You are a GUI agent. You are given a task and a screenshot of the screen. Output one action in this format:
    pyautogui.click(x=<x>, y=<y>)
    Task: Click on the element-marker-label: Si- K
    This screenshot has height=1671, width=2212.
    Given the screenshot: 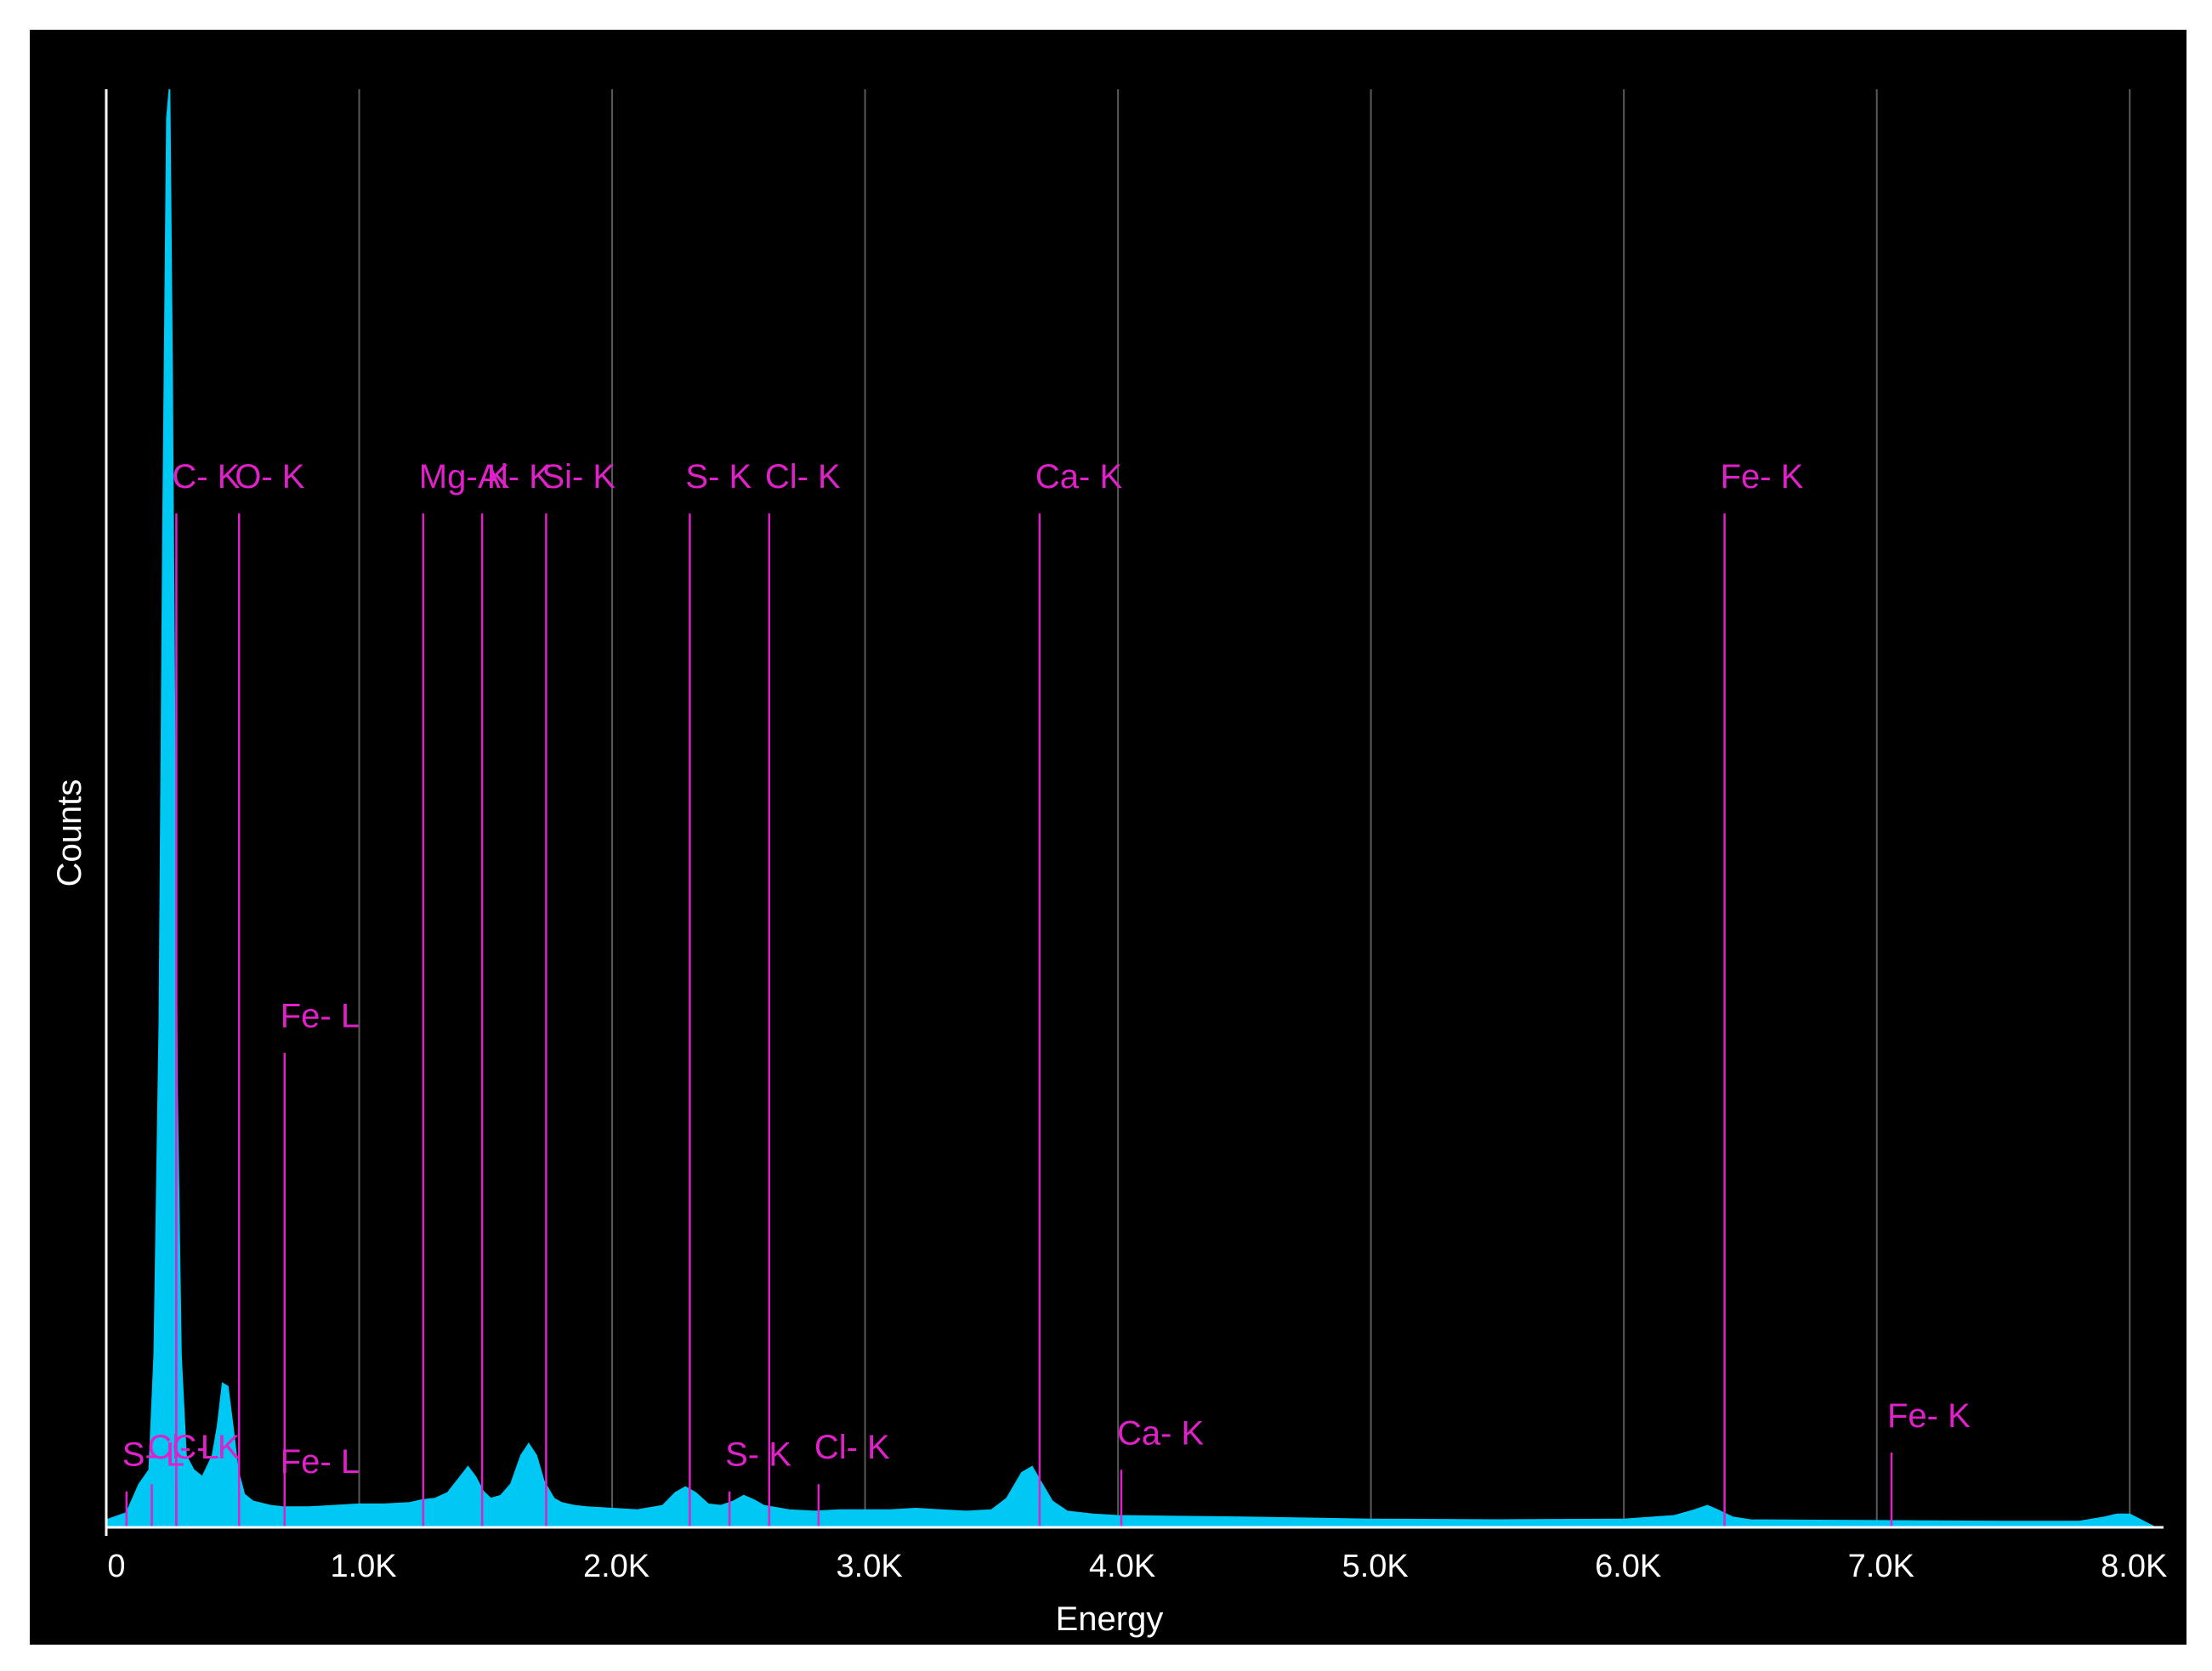 What is the action you would take?
    pyautogui.click(x=578, y=477)
    